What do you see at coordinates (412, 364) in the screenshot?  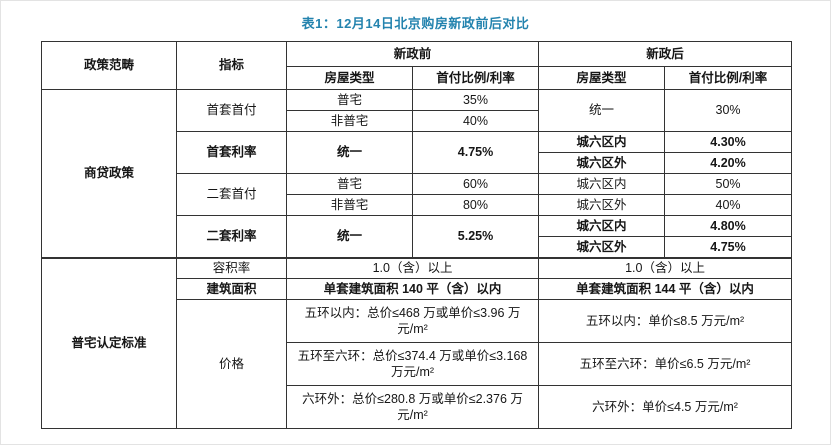 I see `cell-before-merged: 五环至六环：总价≤374.4 万或单价≤3.168 万元/m²` at bounding box center [412, 364].